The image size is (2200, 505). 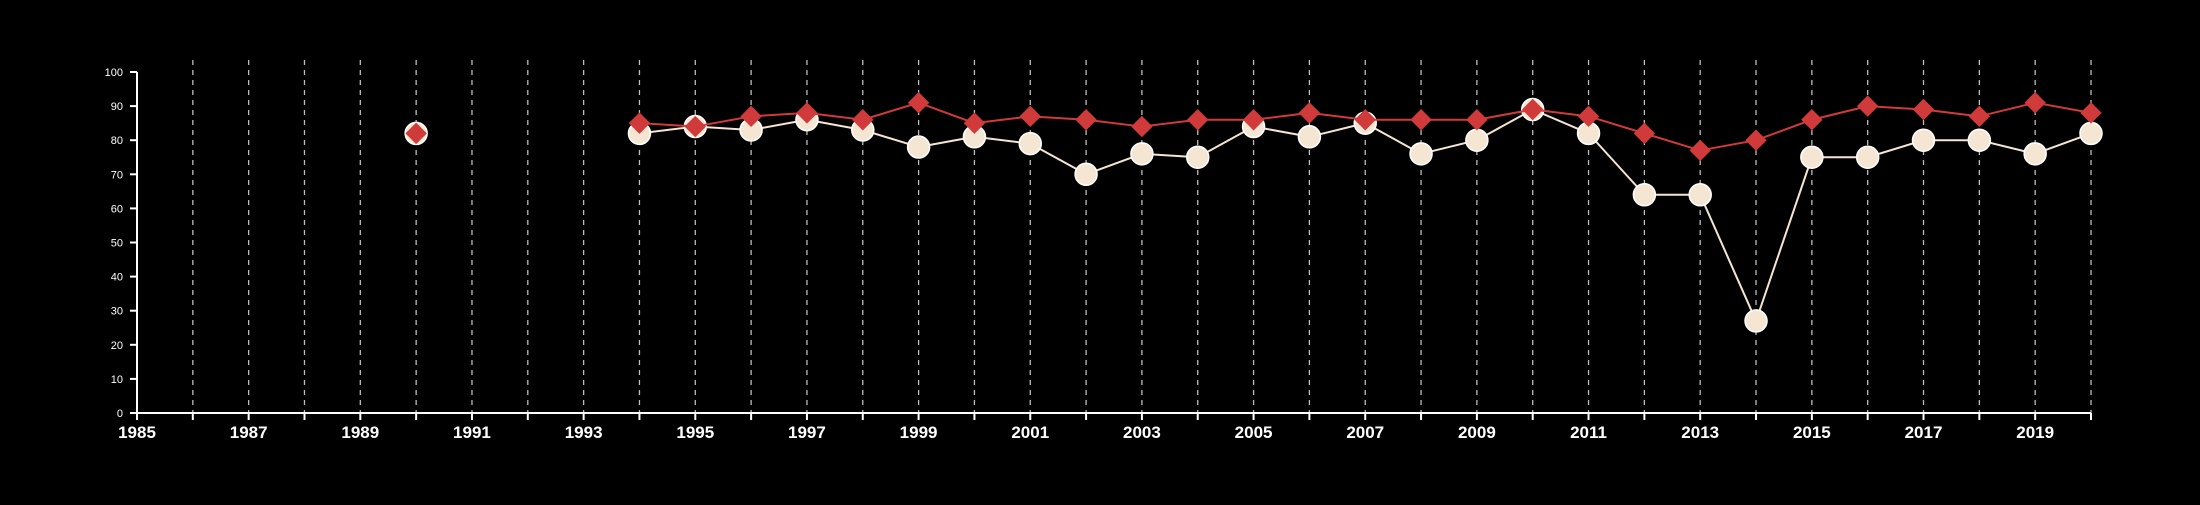 What do you see at coordinates (117, 380) in the screenshot?
I see `y-tick-label: 10` at bounding box center [117, 380].